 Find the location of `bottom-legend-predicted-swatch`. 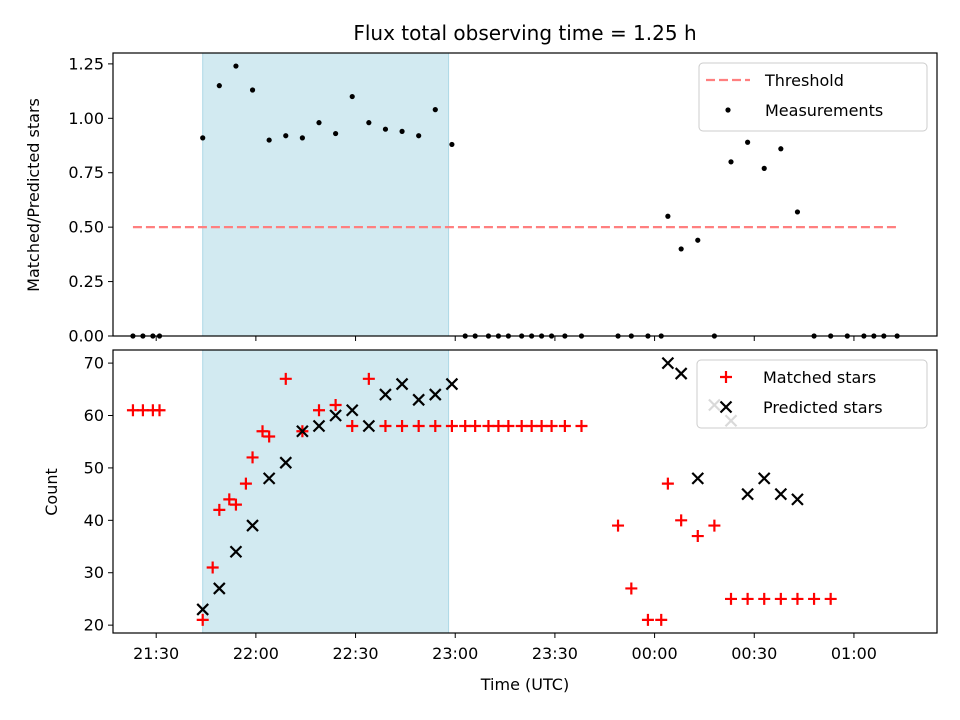

bottom-legend-predicted-swatch is located at coordinates (726, 407).